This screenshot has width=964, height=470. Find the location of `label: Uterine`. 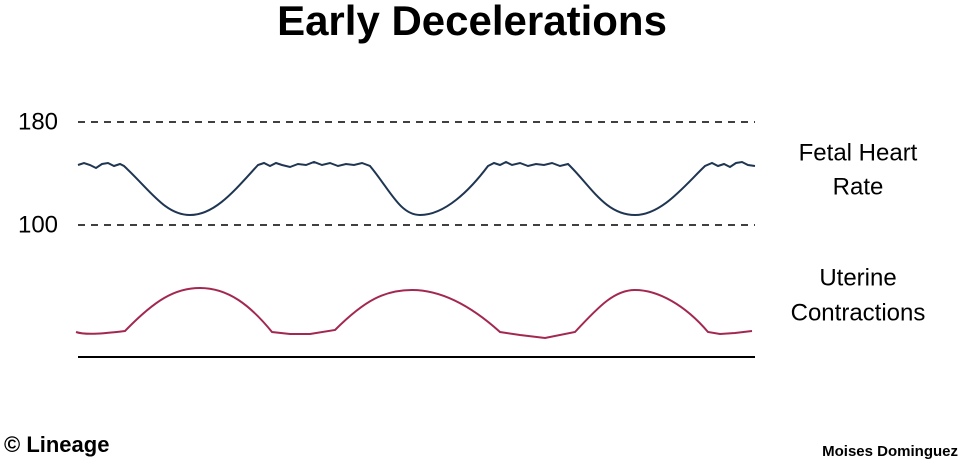

label: Uterine is located at coordinates (857, 277).